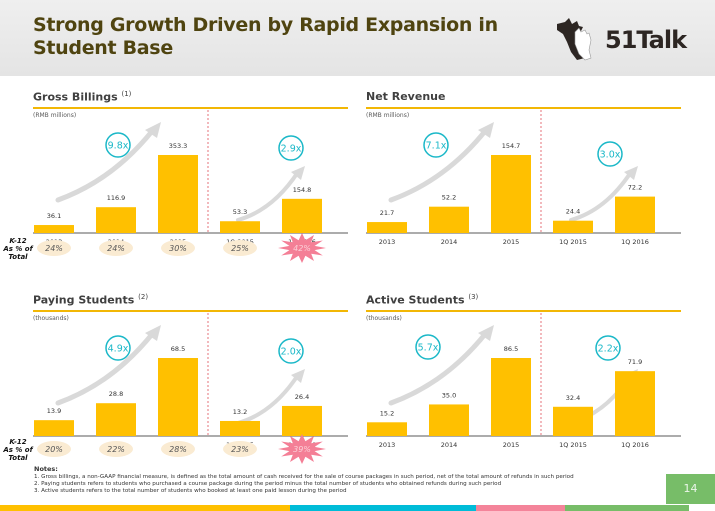 This screenshot has width=715, height=511. What do you see at coordinates (18, 257) in the screenshot?
I see `k12-label-line: Total` at bounding box center [18, 257].